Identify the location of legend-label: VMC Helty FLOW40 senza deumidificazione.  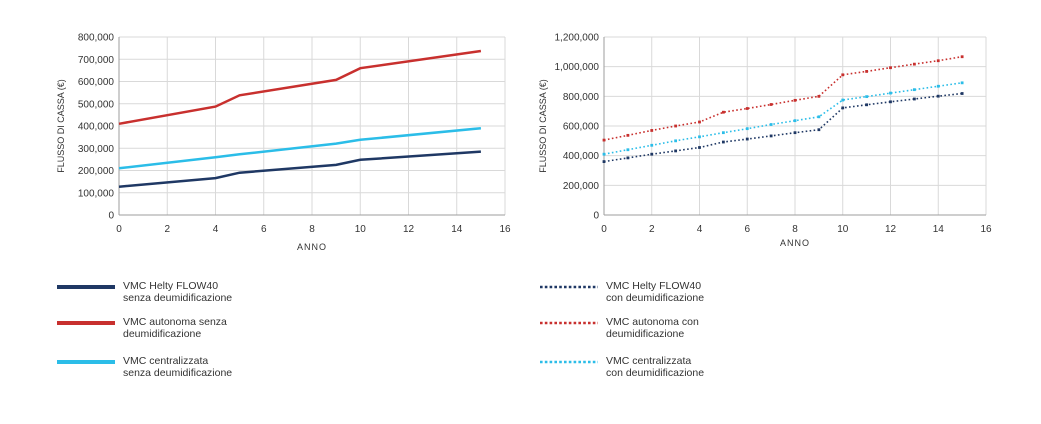
(178, 292).